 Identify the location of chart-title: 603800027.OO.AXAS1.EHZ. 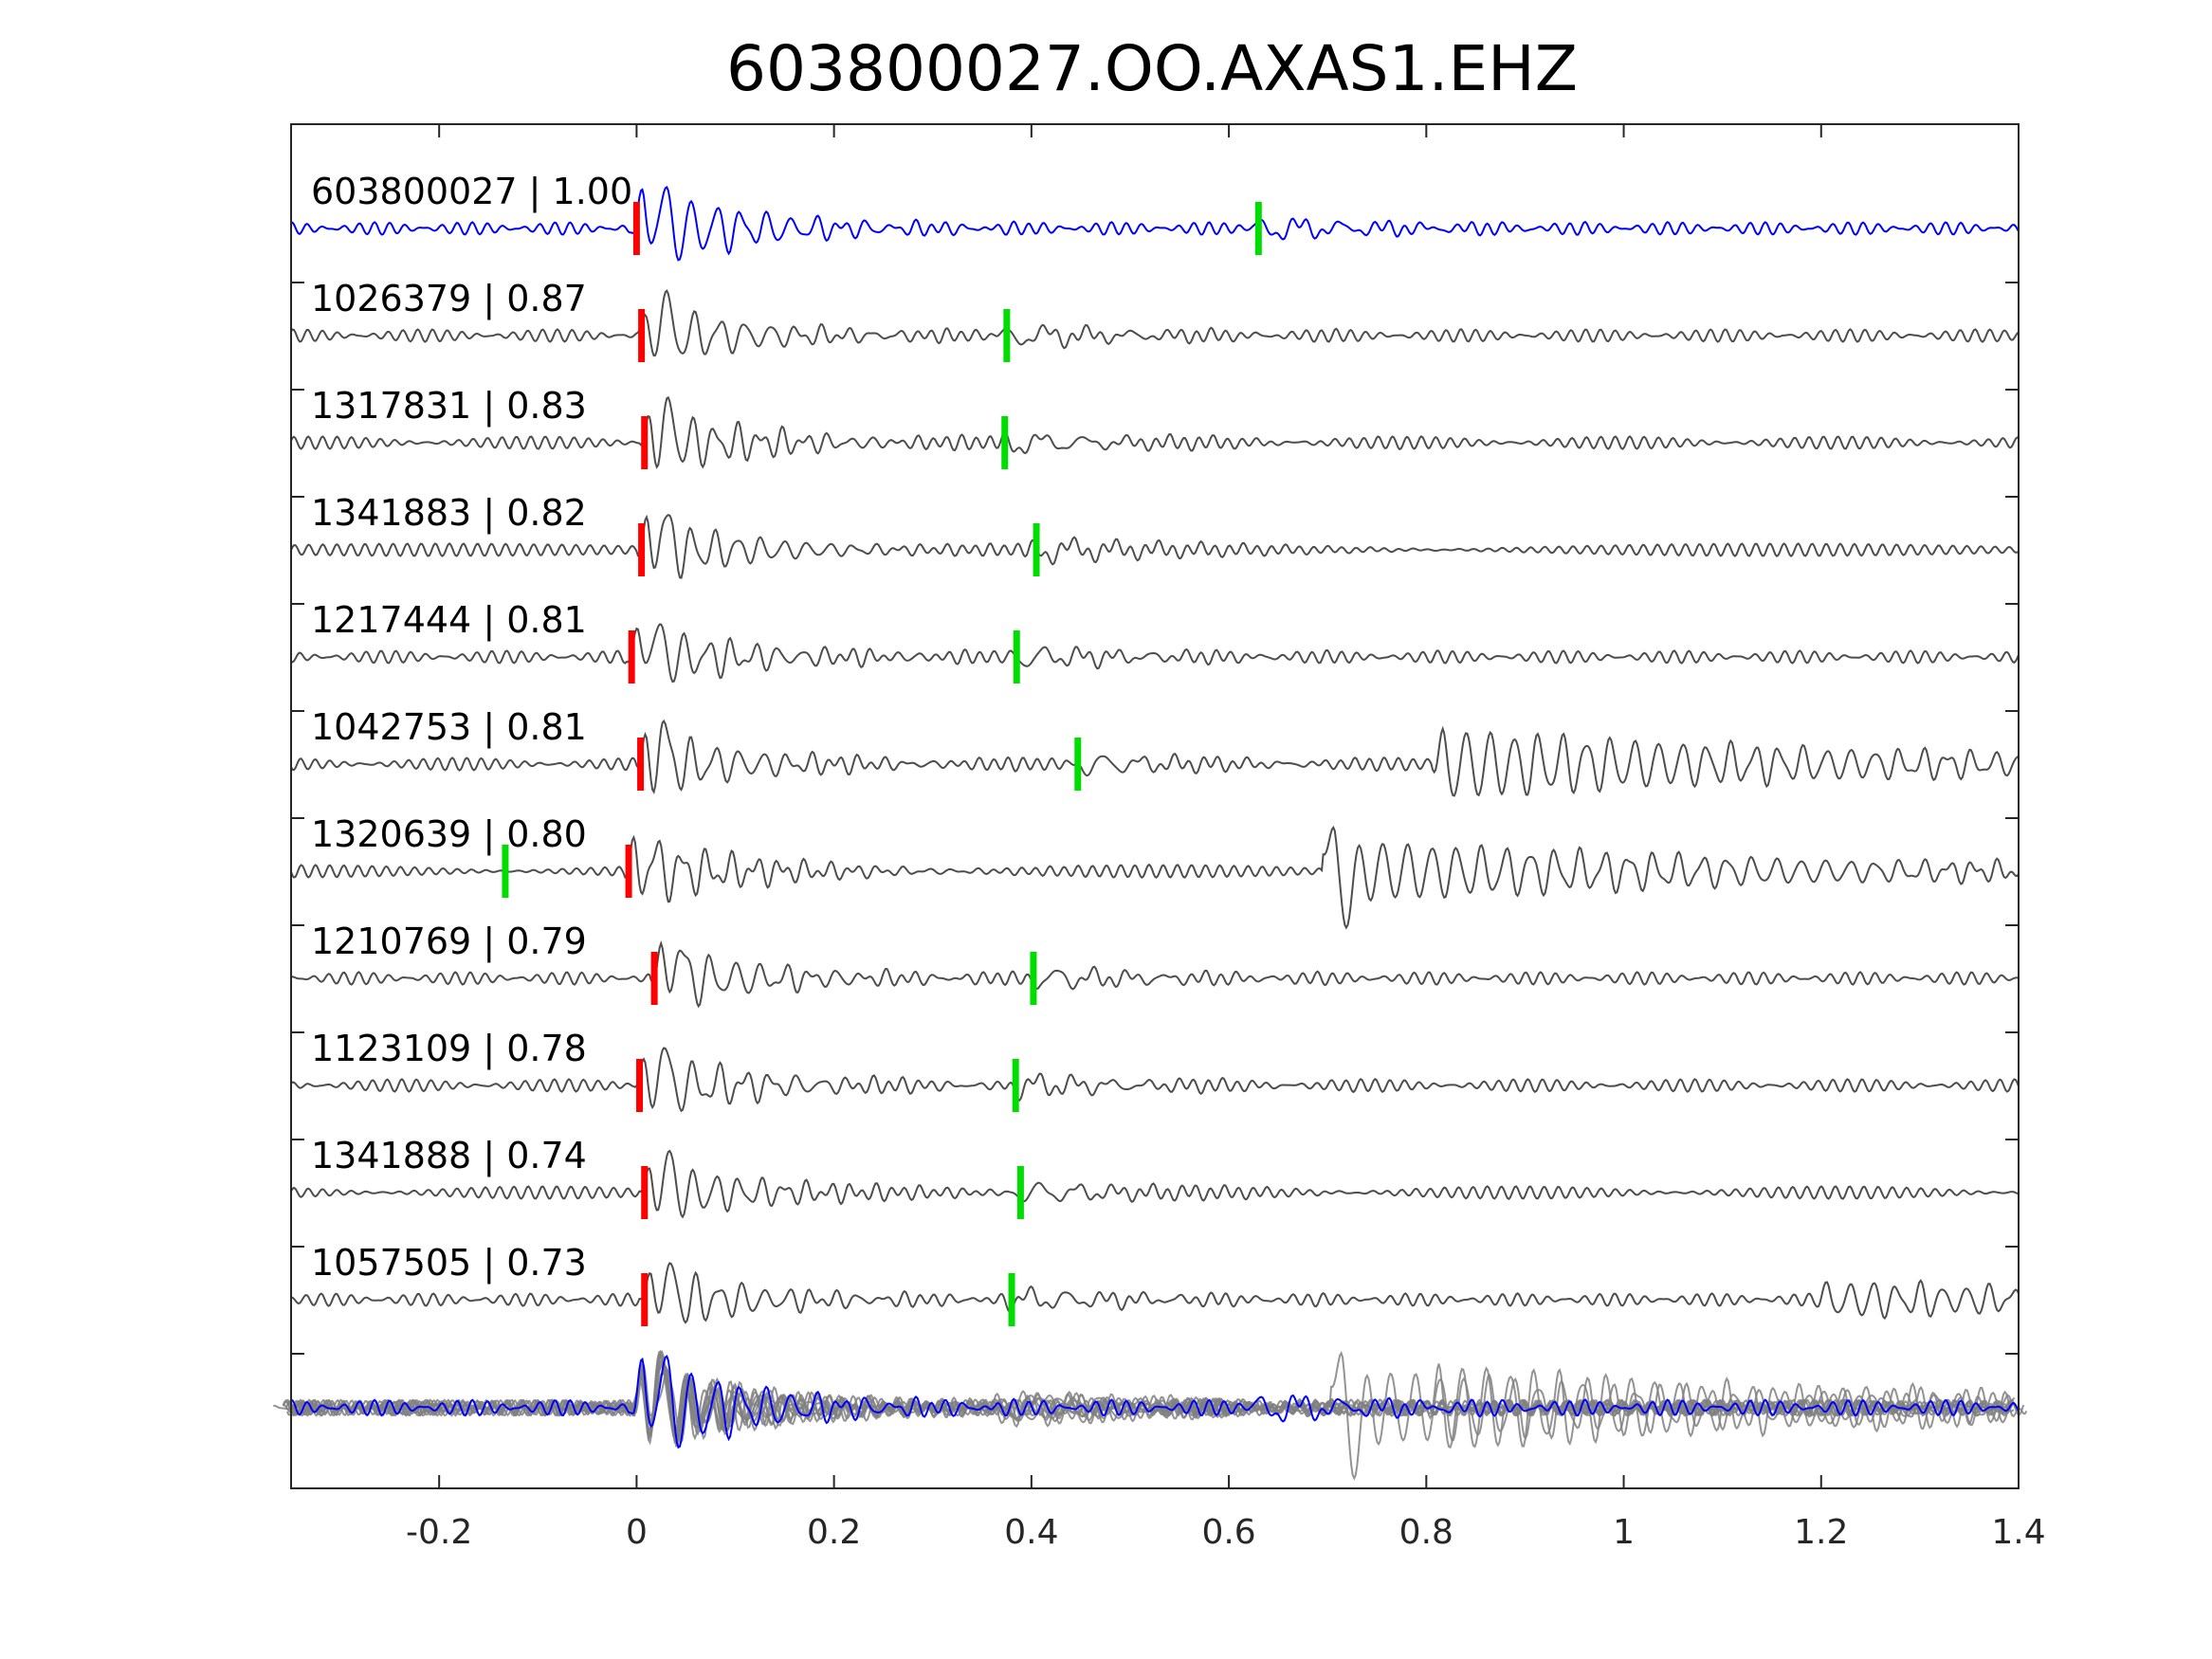
(1152, 68).